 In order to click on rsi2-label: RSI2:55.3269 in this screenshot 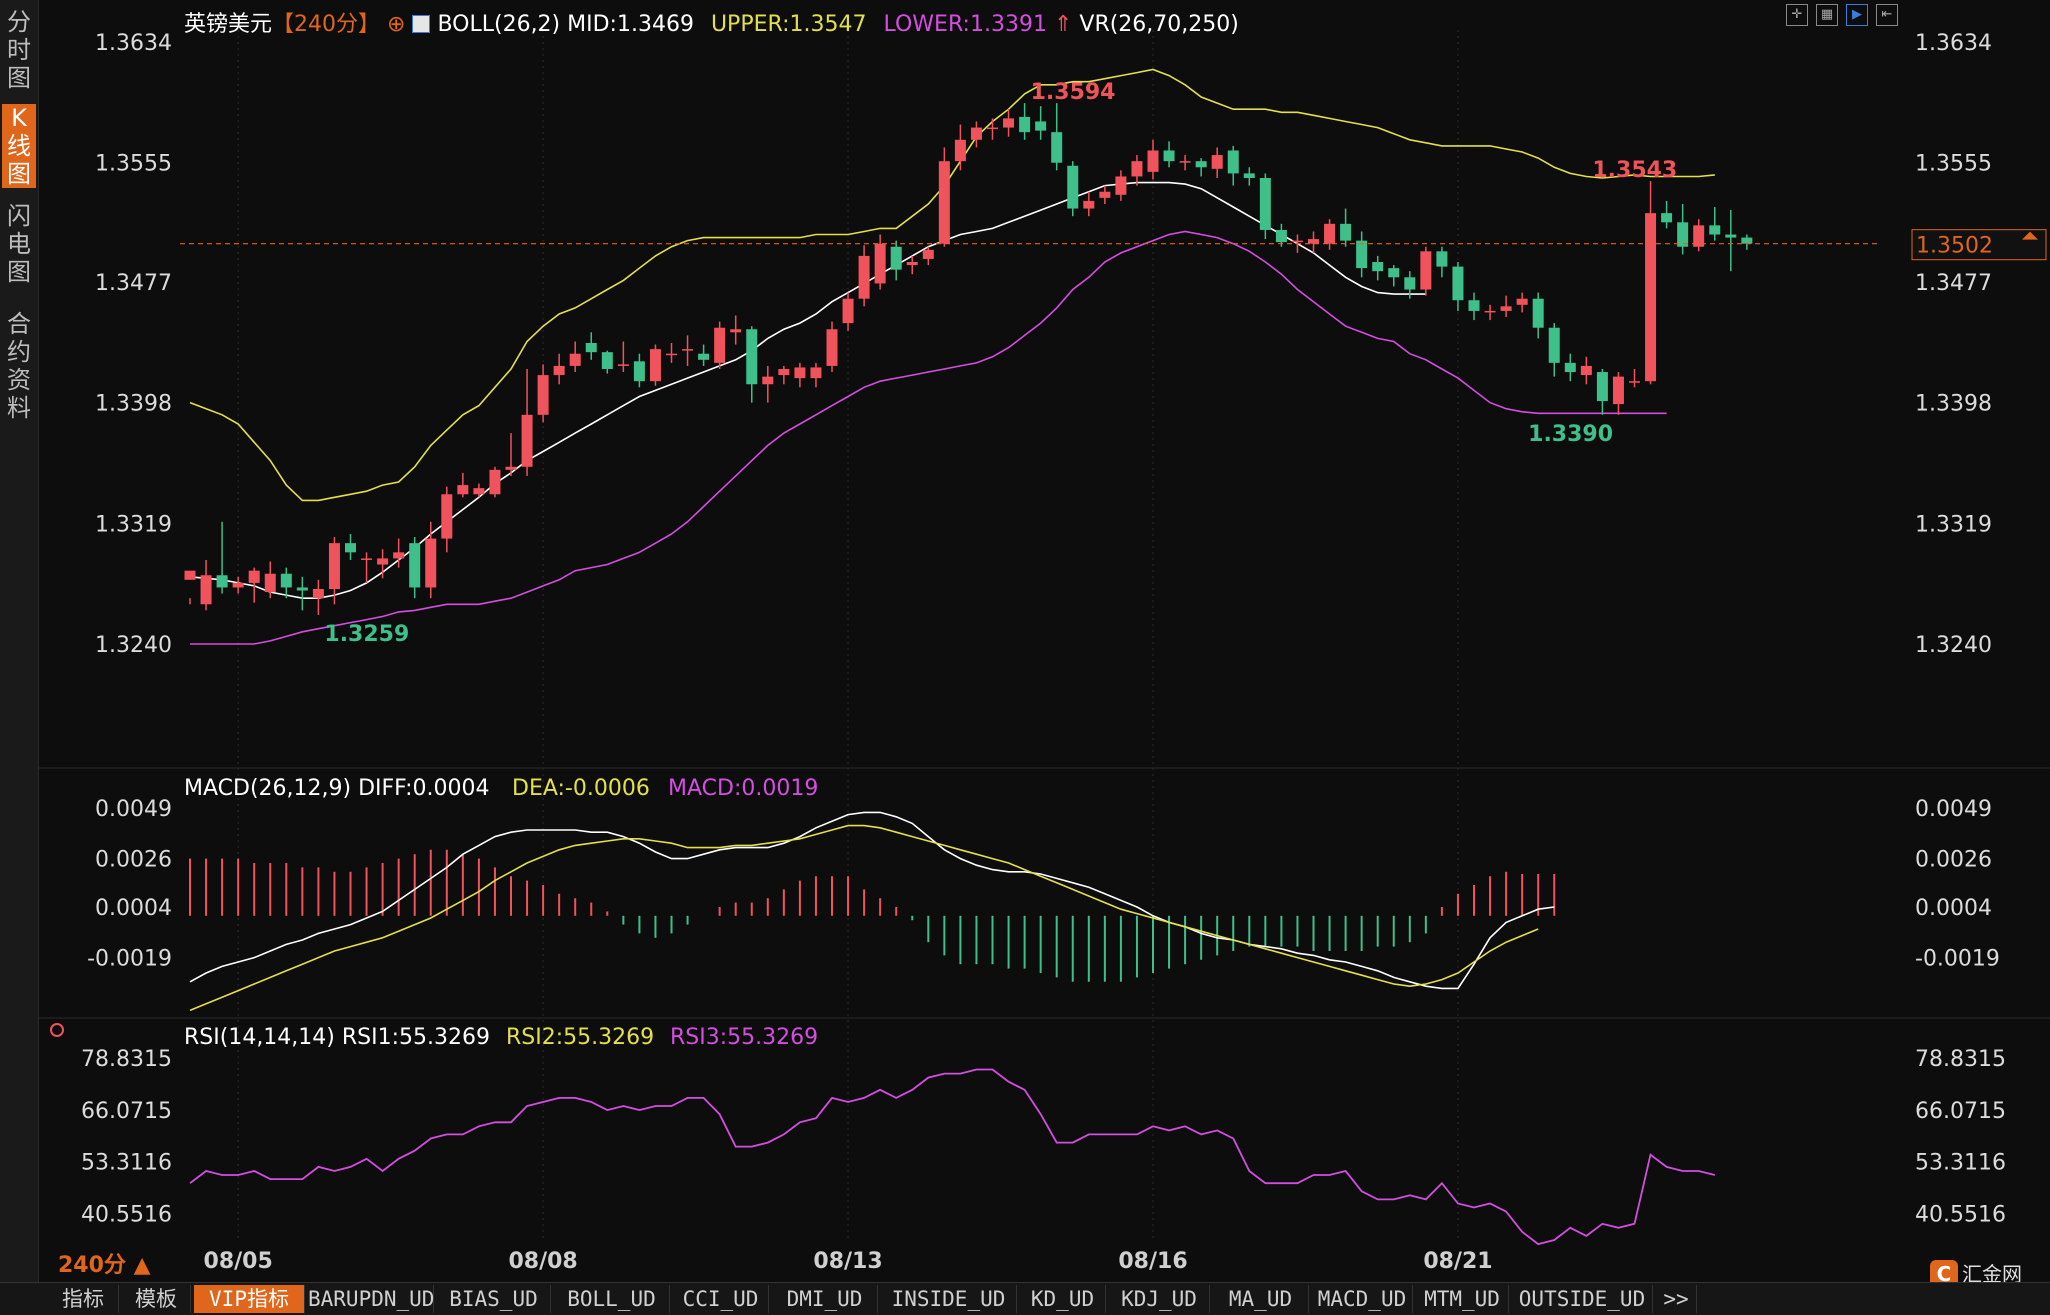, I will do `click(580, 1037)`.